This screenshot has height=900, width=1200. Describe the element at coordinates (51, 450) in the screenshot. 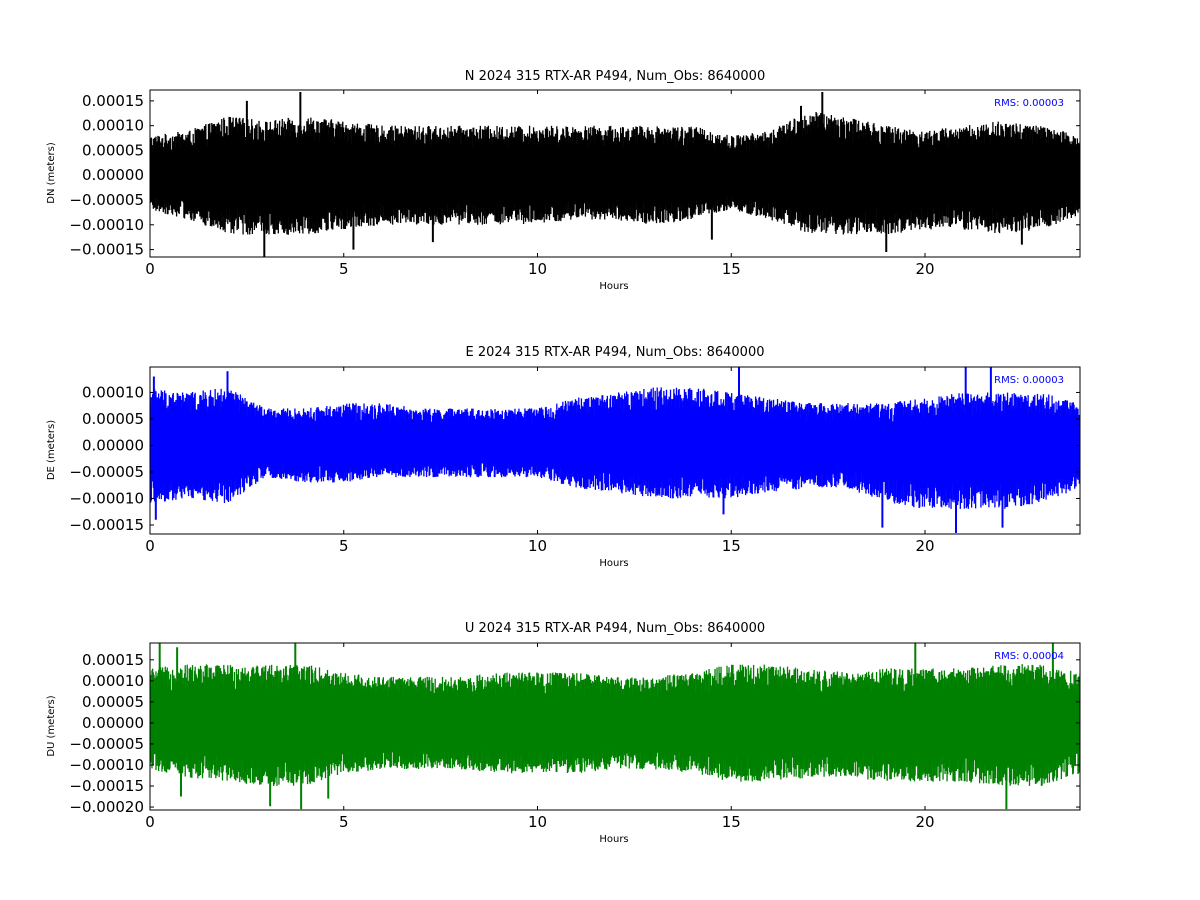

I see `y-axis-label: DE (meters)` at that location.